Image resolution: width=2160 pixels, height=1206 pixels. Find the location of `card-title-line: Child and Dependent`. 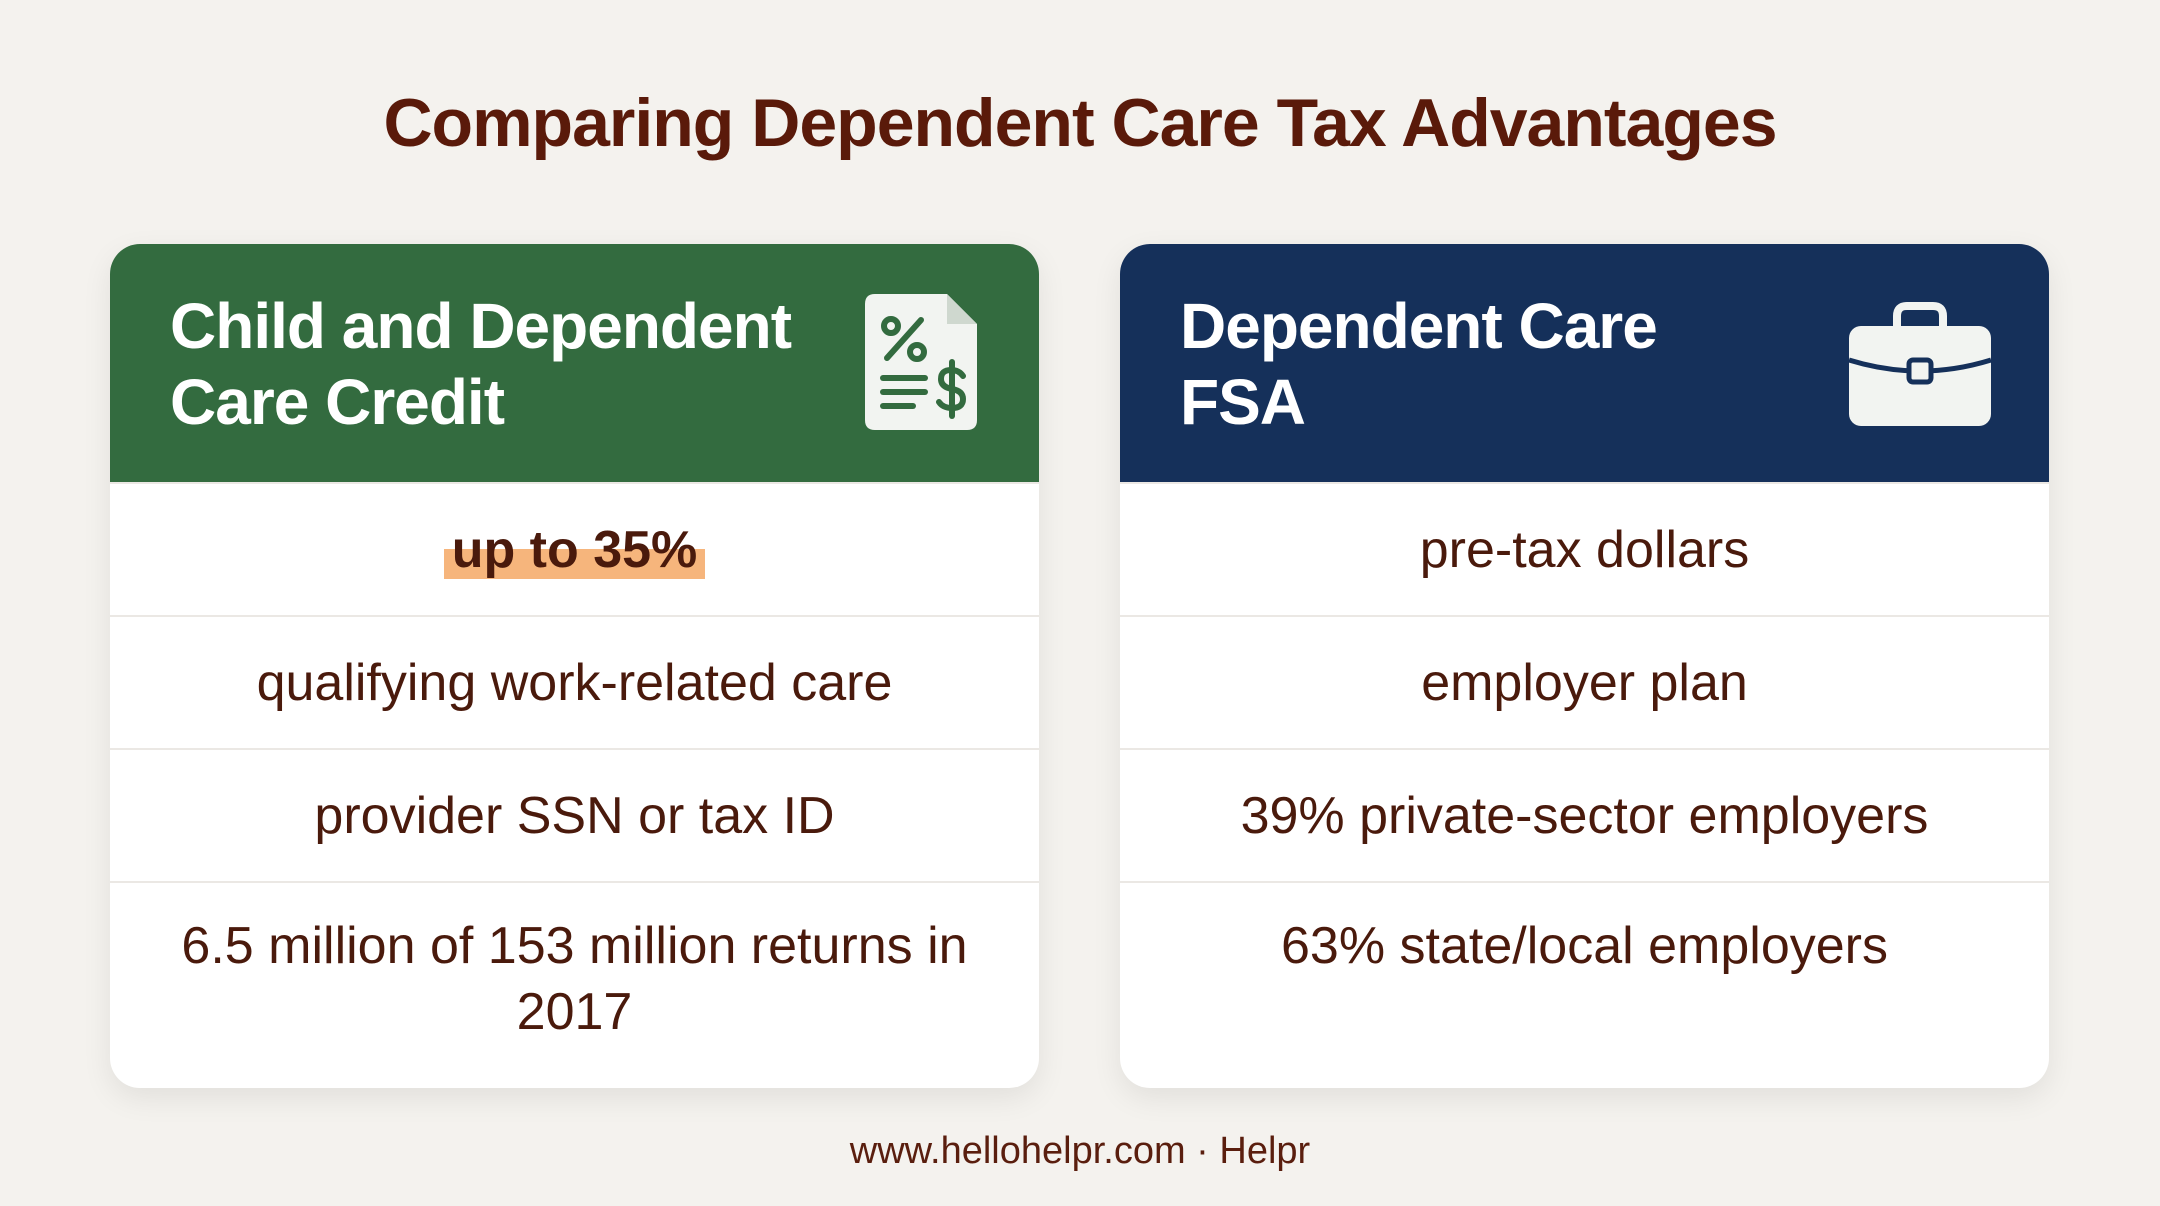

card-title-line: Child and Dependent is located at coordinates (481, 326).